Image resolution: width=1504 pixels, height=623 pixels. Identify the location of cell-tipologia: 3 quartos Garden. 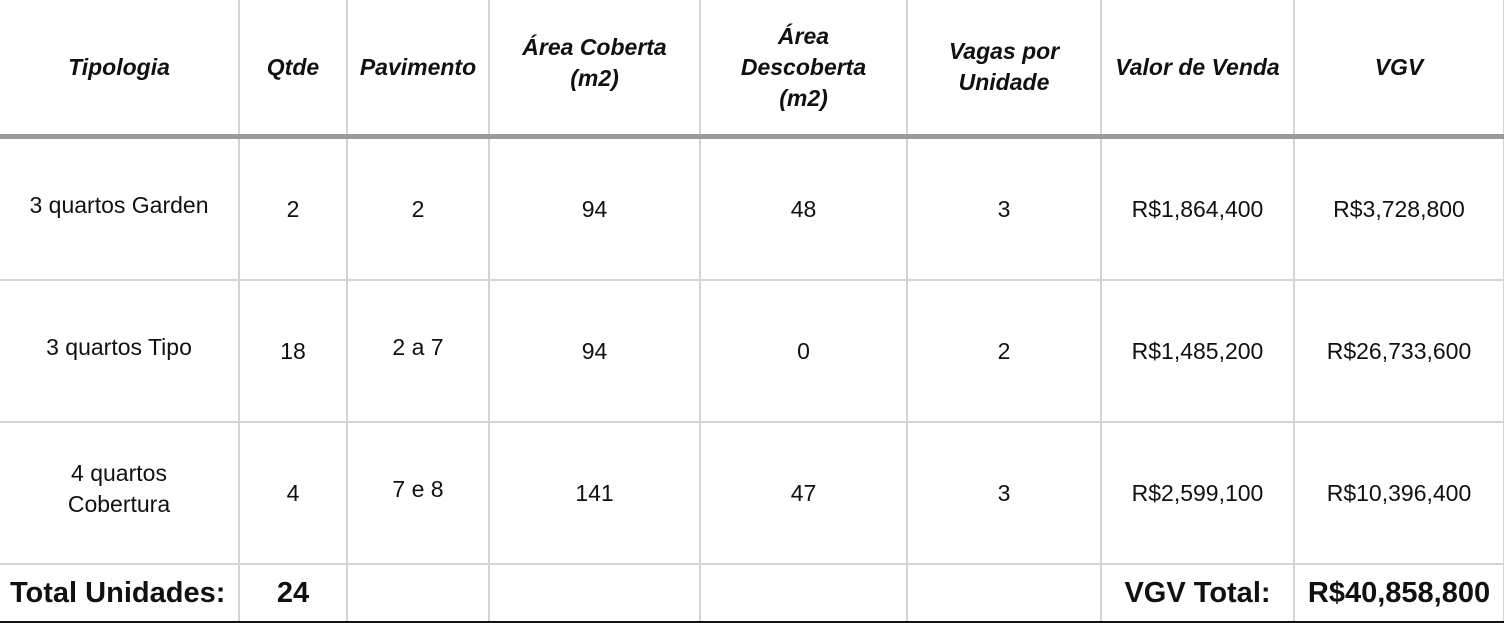
(120, 208).